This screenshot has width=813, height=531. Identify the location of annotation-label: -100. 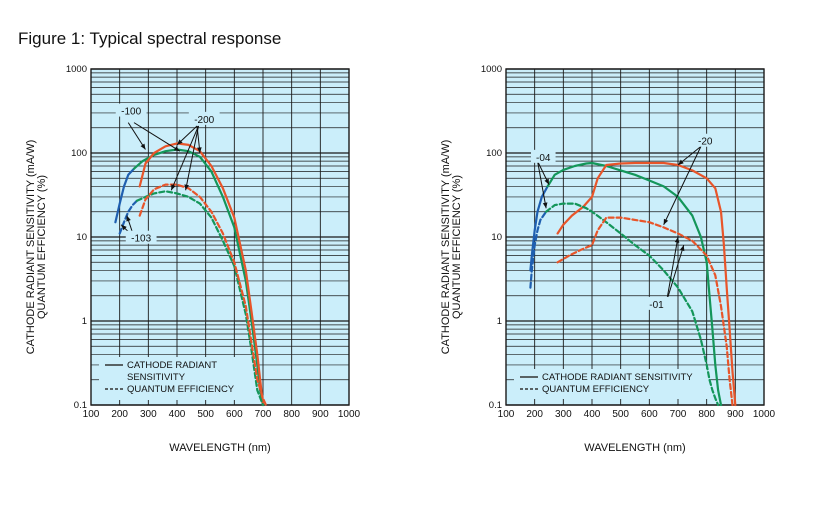
(131, 112).